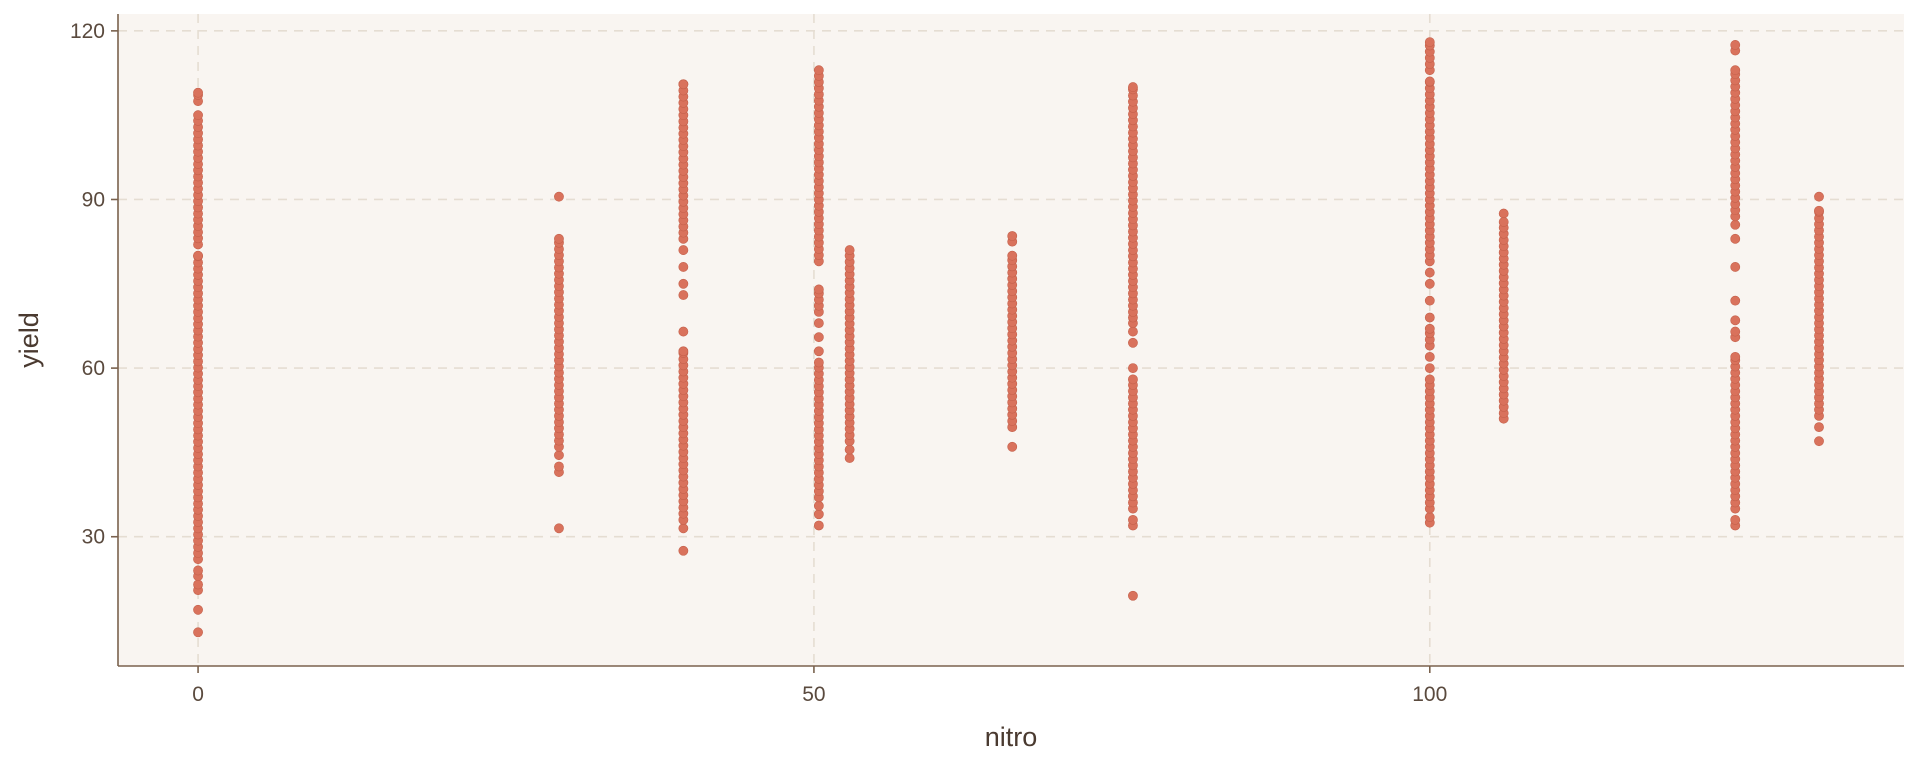 Image resolution: width=1920 pixels, height=768 pixels. What do you see at coordinates (1429, 694) in the screenshot?
I see `x-tick-label: 100` at bounding box center [1429, 694].